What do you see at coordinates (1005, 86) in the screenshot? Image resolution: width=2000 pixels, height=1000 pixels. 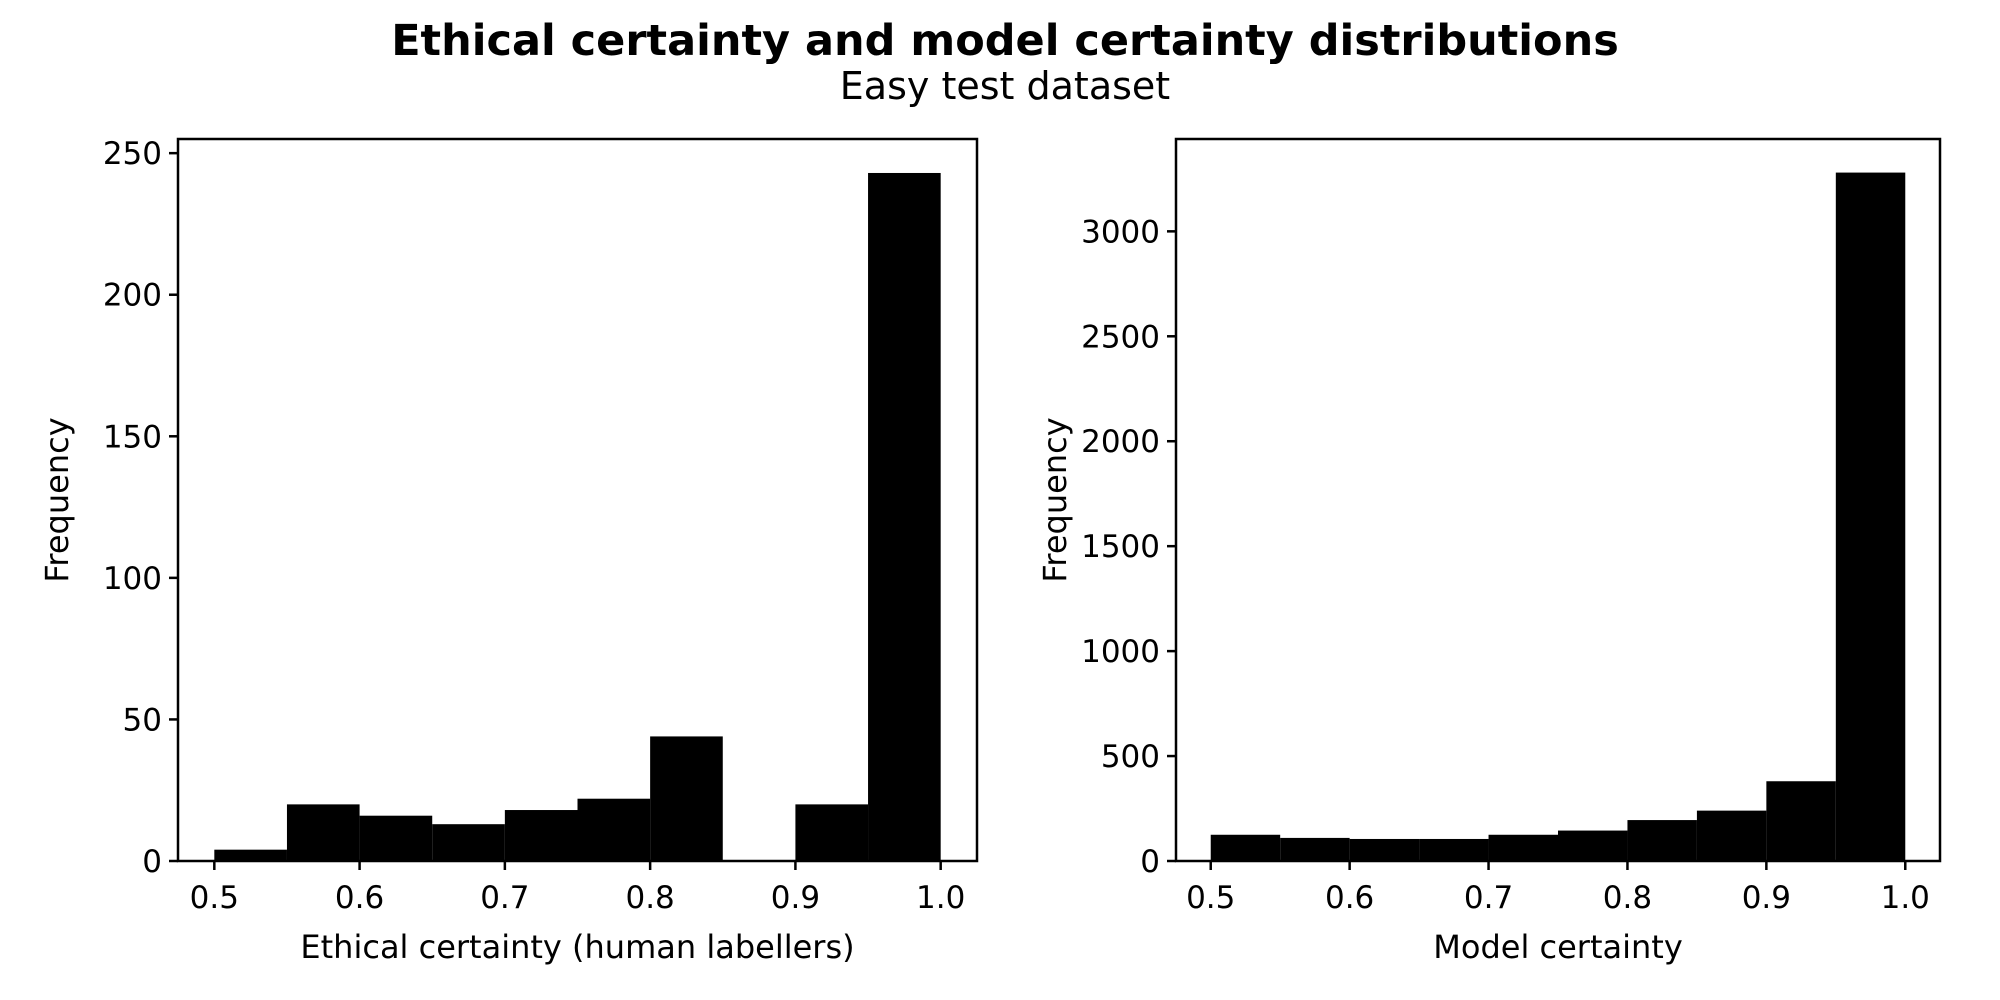 I see `figure-subtitle: Easy test dataset` at bounding box center [1005, 86].